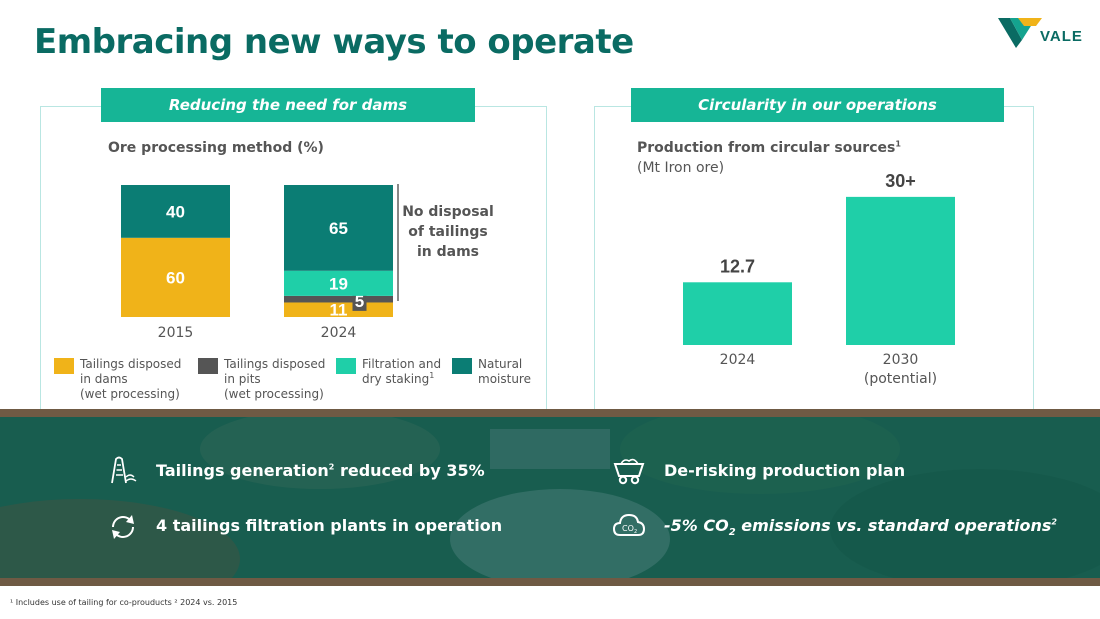 The height and width of the screenshot is (619, 1100). I want to click on legend-line: Natural, so click(500, 364).